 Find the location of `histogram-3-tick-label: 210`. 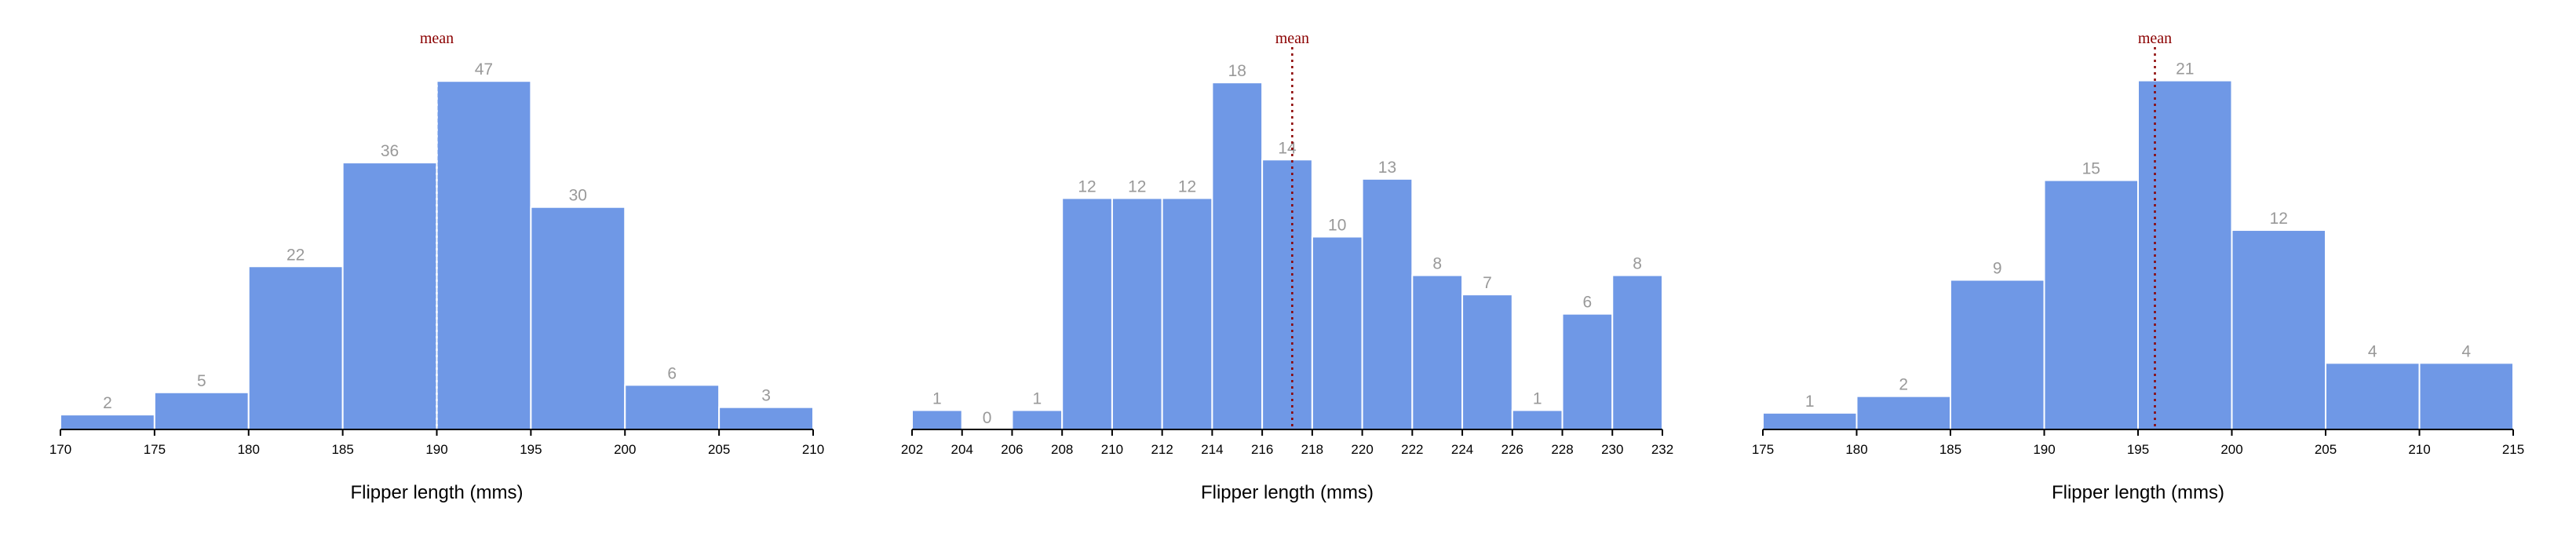

histogram-3-tick-label: 210 is located at coordinates (2419, 449).